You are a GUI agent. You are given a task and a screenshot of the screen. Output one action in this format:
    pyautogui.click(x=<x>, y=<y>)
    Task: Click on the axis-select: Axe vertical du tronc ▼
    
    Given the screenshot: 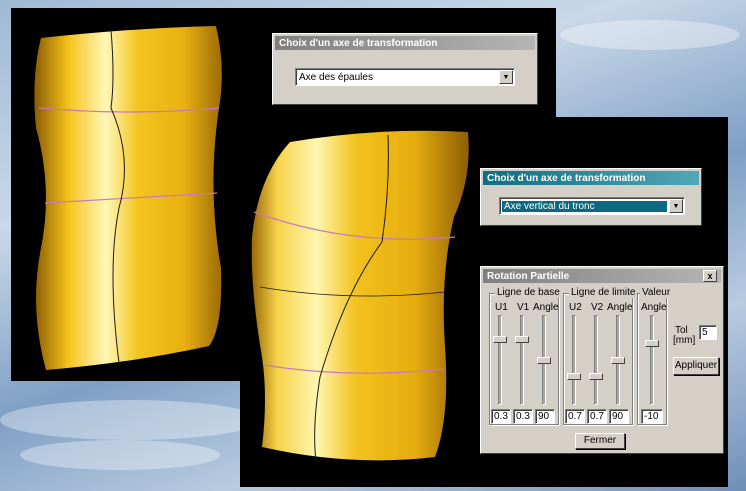 What is the action you would take?
    pyautogui.click(x=592, y=206)
    